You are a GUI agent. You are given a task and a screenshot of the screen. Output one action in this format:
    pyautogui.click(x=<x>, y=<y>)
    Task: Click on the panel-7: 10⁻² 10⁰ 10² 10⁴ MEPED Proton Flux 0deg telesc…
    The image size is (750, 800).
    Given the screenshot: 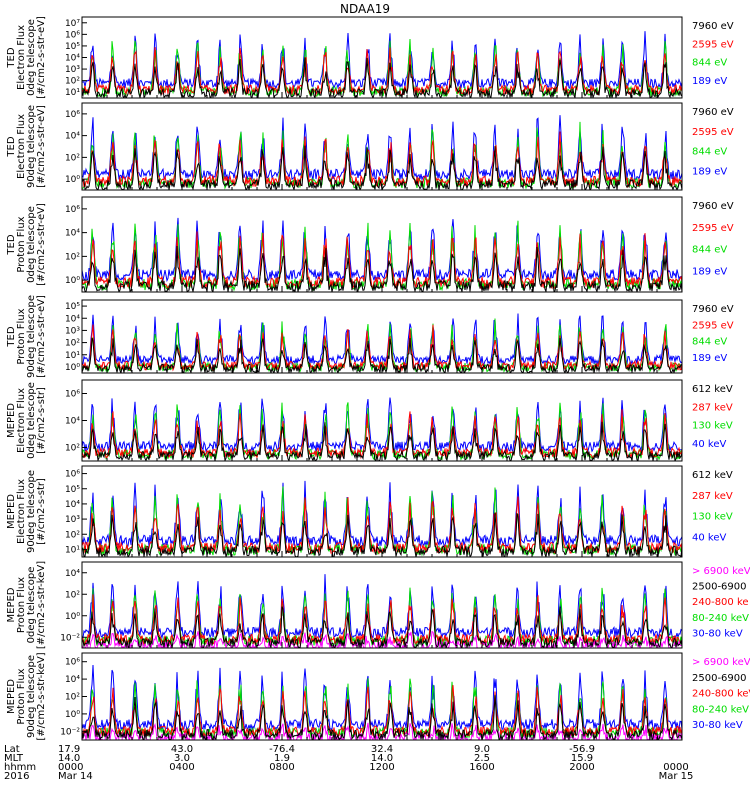 What is the action you would take?
    pyautogui.click(x=378, y=605)
    